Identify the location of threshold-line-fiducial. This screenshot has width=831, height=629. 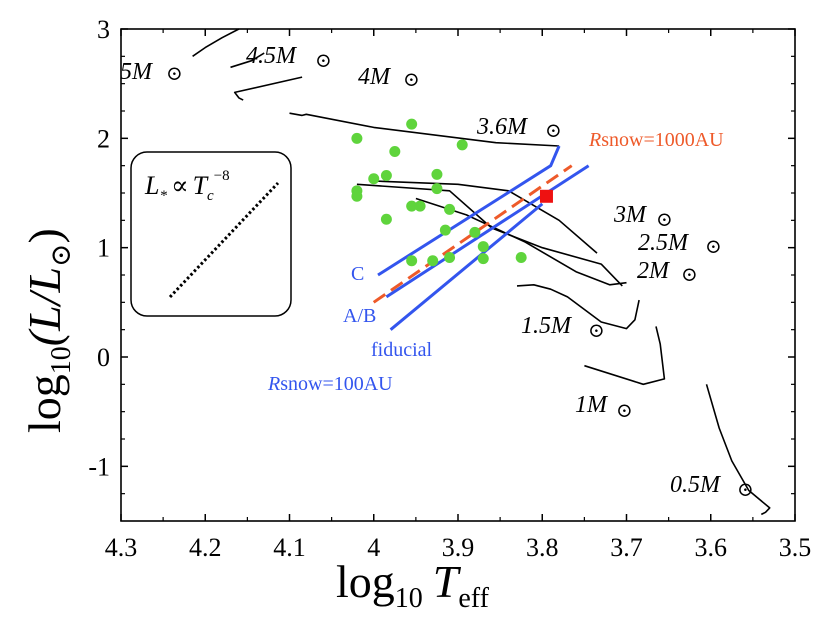
(472, 234).